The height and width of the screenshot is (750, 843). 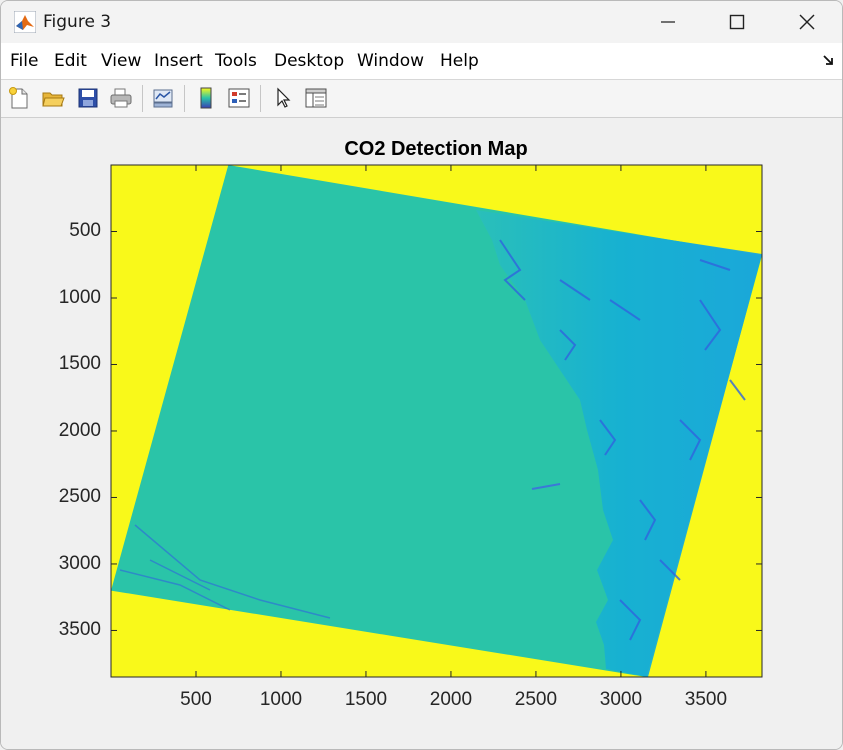 What do you see at coordinates (421, 22) in the screenshot?
I see `title-bar: Figure 3` at bounding box center [421, 22].